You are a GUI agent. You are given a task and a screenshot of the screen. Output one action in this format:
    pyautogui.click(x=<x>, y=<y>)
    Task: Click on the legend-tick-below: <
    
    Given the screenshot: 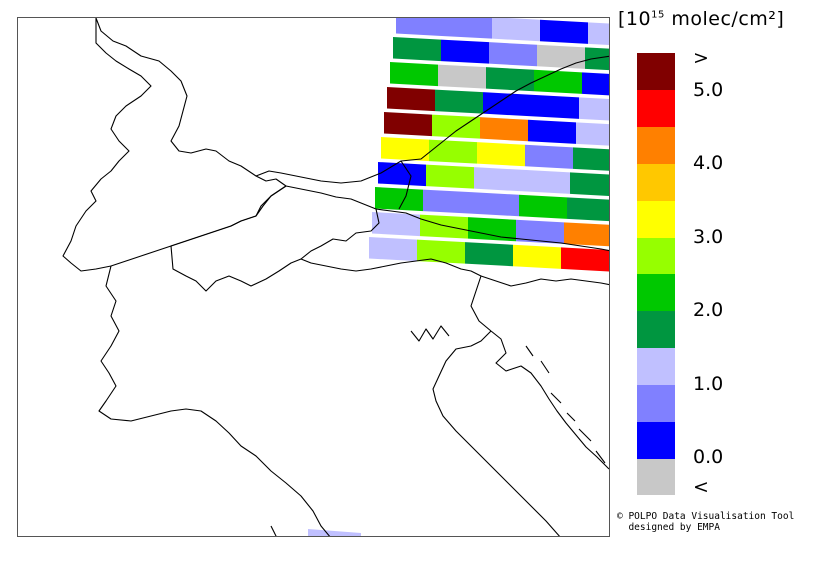 What is the action you would take?
    pyautogui.click(x=701, y=487)
    